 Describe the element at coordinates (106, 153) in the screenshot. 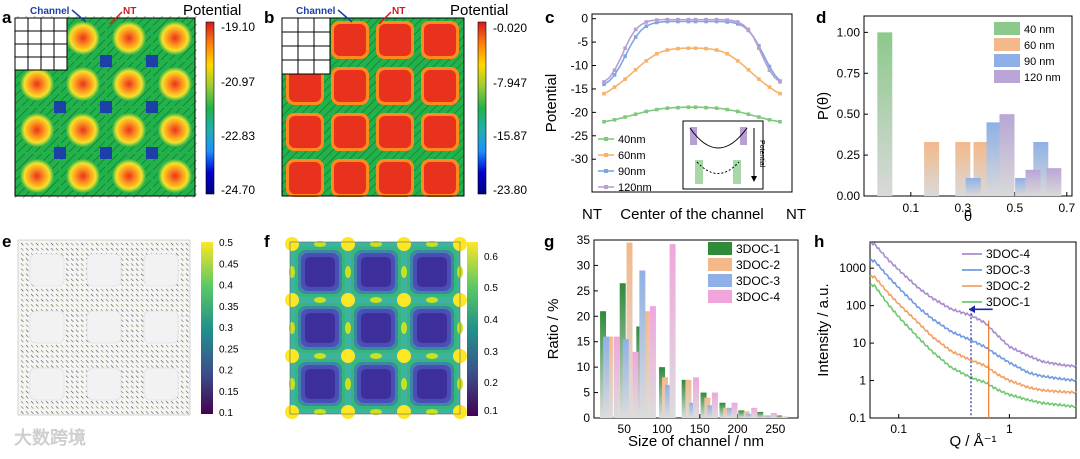

I see `channel-spot` at that location.